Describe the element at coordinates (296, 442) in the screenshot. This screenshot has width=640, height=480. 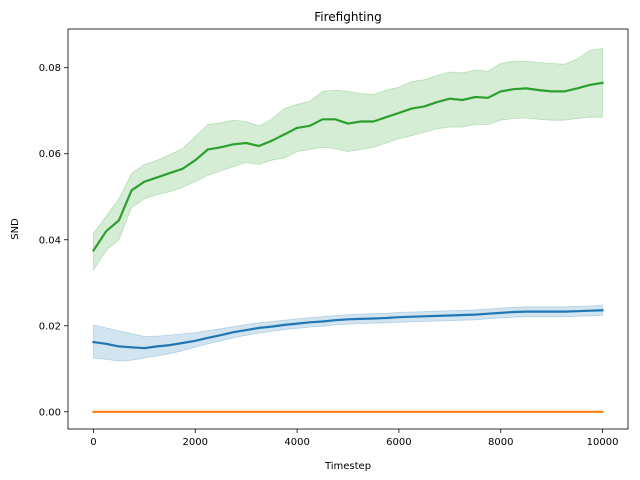
I see `x-tick-label: 4000` at that location.